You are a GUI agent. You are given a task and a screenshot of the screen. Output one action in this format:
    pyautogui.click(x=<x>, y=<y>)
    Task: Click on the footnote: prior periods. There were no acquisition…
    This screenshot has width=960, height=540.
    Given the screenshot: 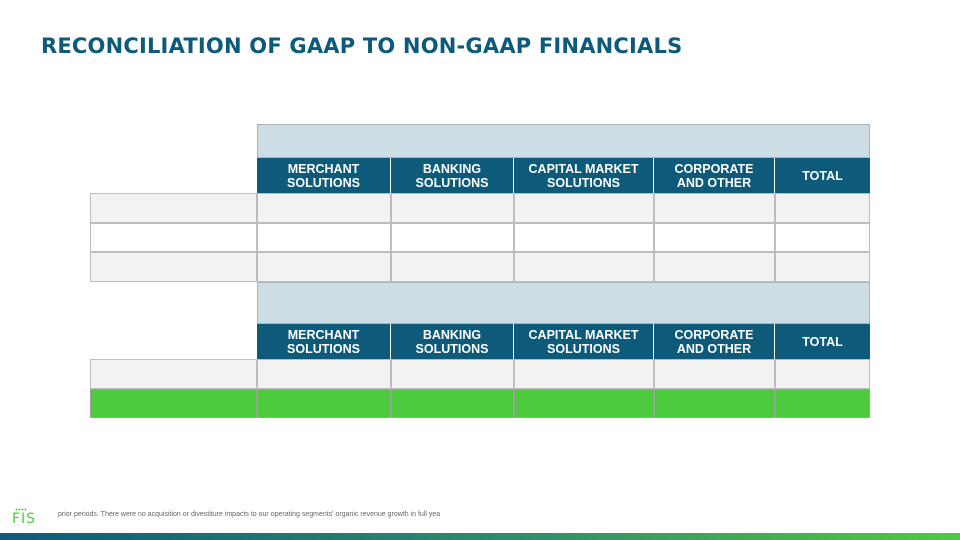 What is the action you would take?
    pyautogui.click(x=249, y=514)
    